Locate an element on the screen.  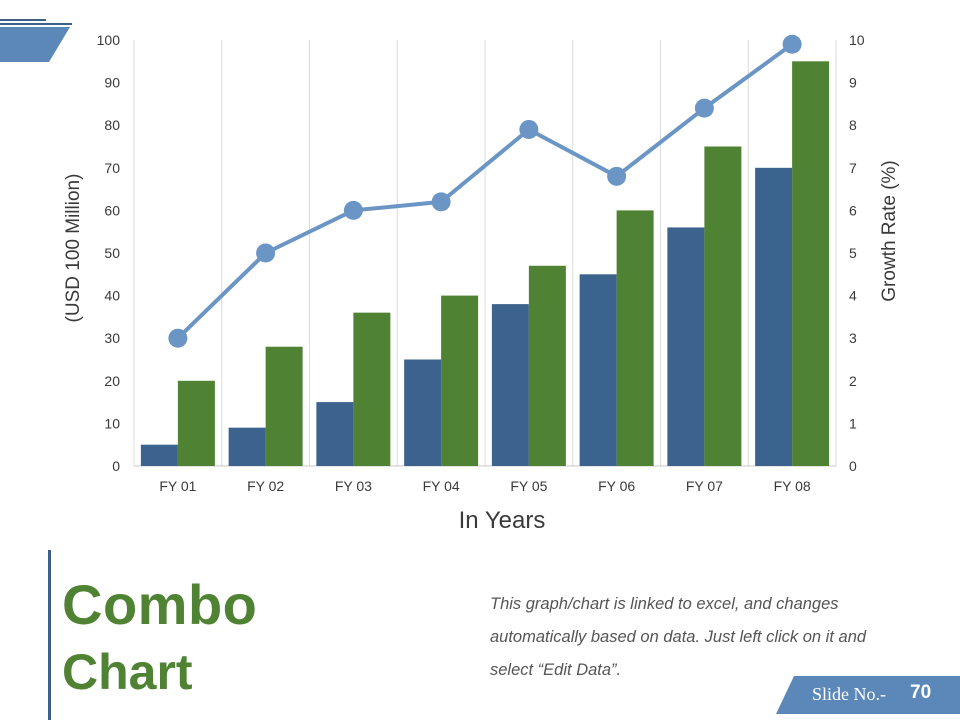
bar-series1-fy06 is located at coordinates (598, 370).